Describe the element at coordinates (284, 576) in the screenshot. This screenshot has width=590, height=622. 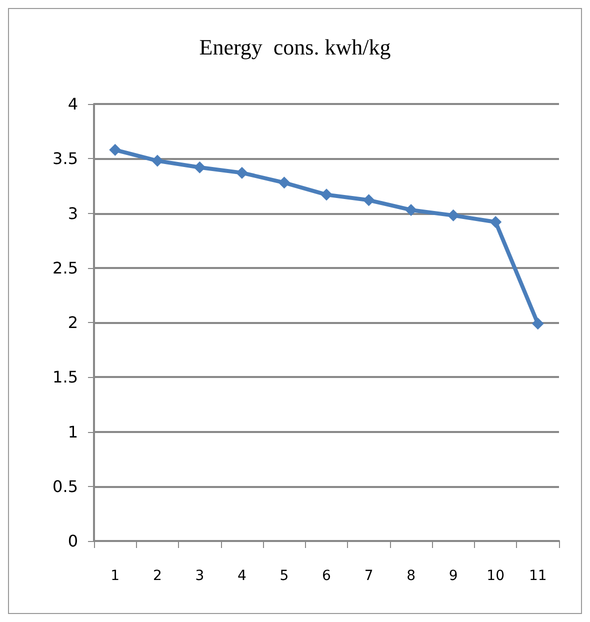
I see `x-tick-label: 5` at that location.